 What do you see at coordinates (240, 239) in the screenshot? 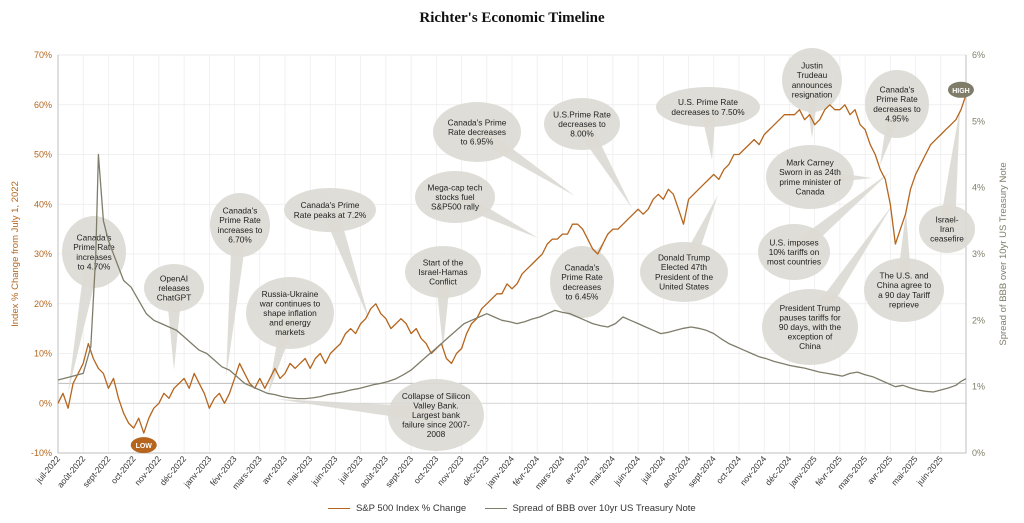
I see `annotation-text: 6.70%` at bounding box center [240, 239].